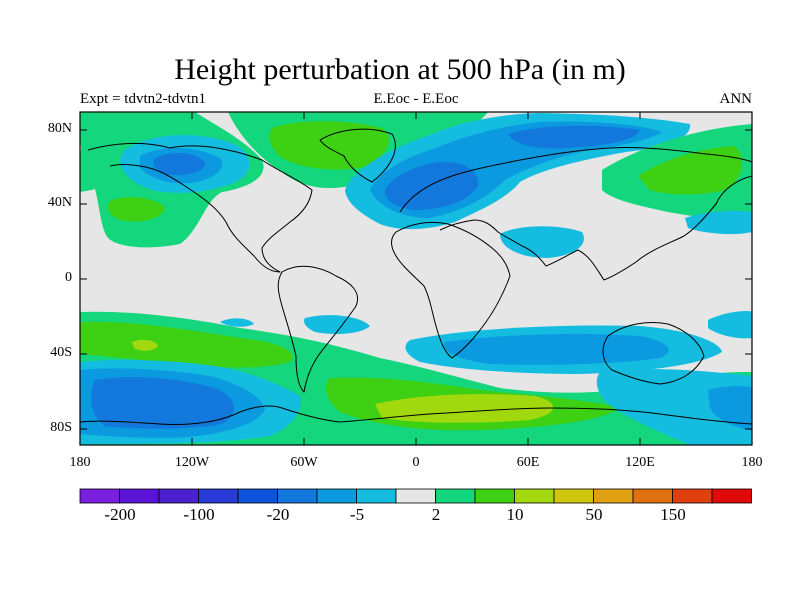 The width and height of the screenshot is (800, 600). I want to click on lon-label-0: 0, so click(416, 462).